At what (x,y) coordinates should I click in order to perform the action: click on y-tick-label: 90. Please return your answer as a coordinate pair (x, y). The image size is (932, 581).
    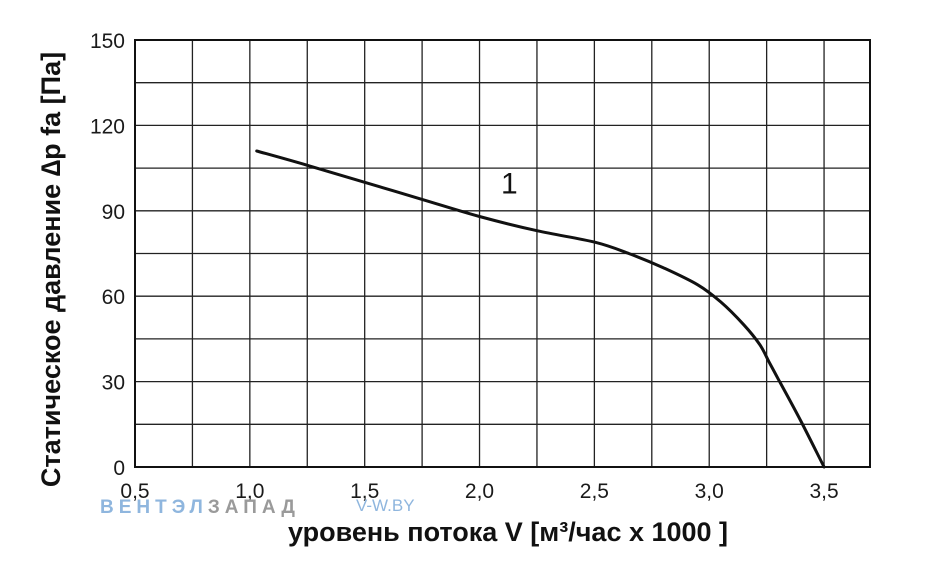
    Looking at the image, I should click on (113, 212).